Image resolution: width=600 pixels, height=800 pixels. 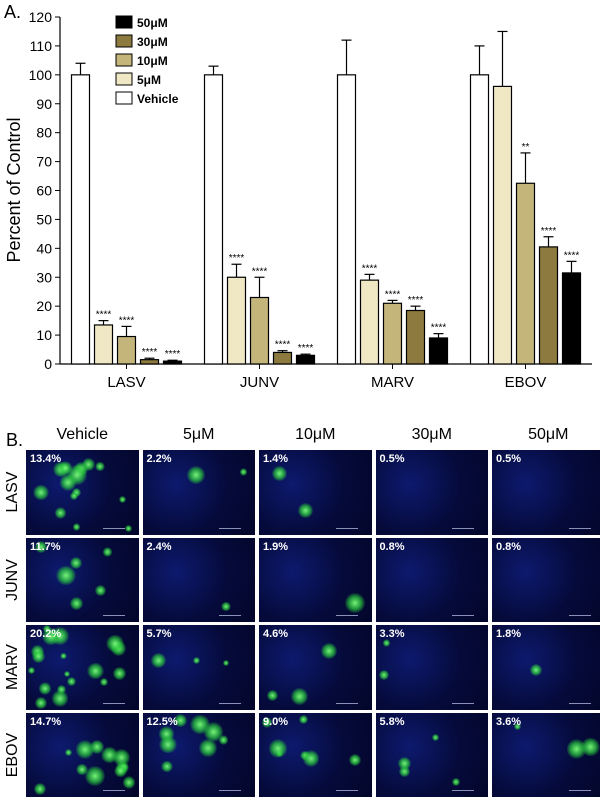 What do you see at coordinates (431, 579) in the screenshot?
I see `micrograph-image: 0.8%` at bounding box center [431, 579].